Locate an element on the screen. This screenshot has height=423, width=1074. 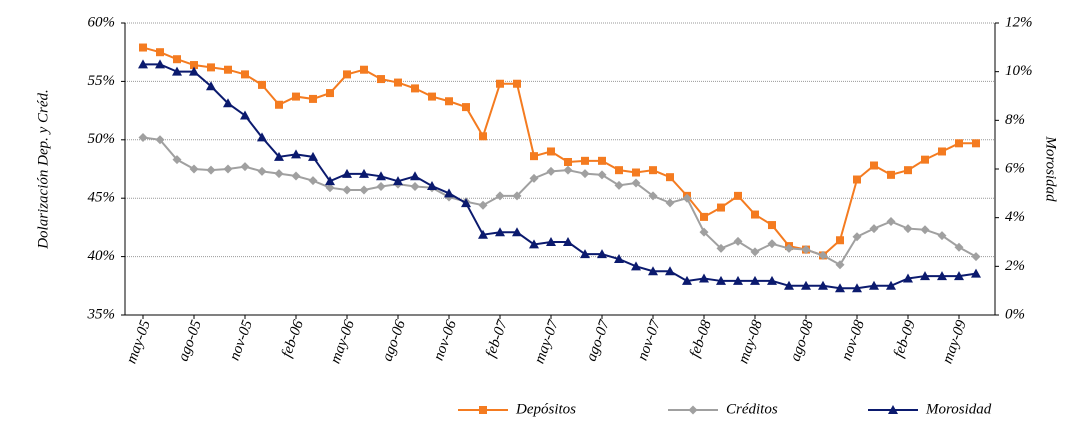
x-tick-label: may-07 is located at coordinates (547, 341).